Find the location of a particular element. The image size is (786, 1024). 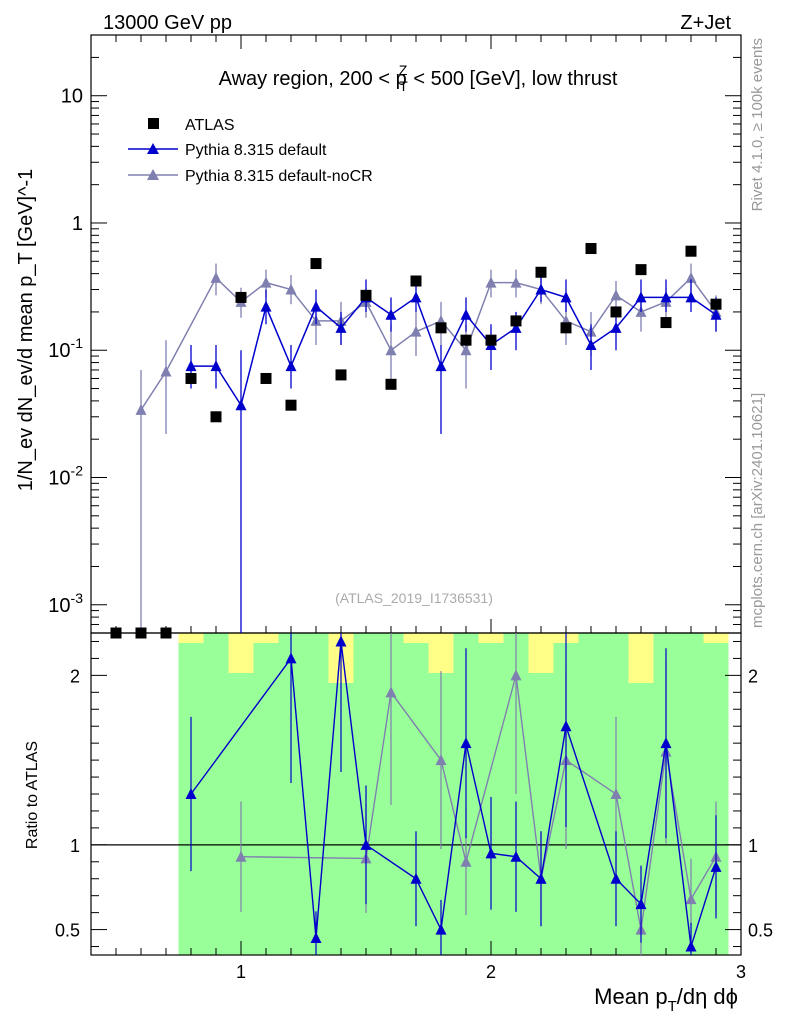

legend-atlas: ATLAS is located at coordinates (210, 125).